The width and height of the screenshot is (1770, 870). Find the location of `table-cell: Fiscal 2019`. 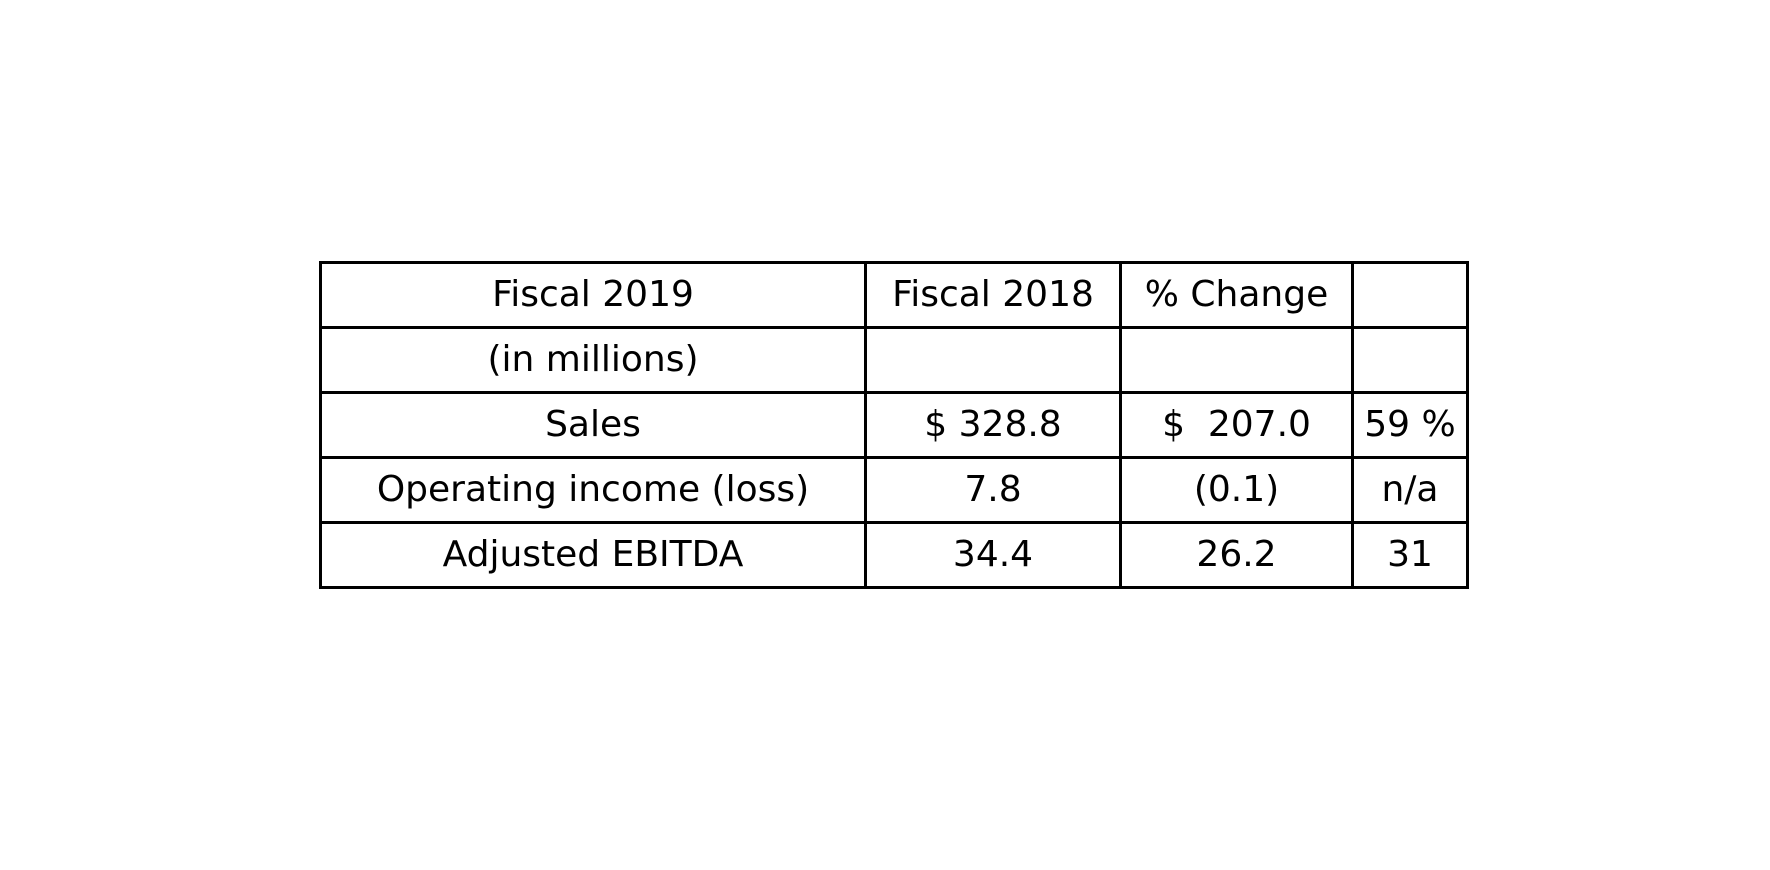

table-cell: Fiscal 2019 is located at coordinates (593, 295).